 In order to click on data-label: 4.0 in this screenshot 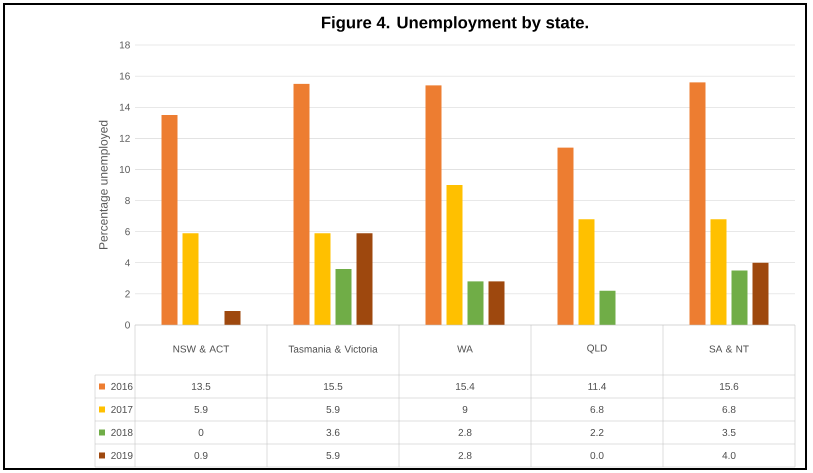, I will do `click(729, 456)`.